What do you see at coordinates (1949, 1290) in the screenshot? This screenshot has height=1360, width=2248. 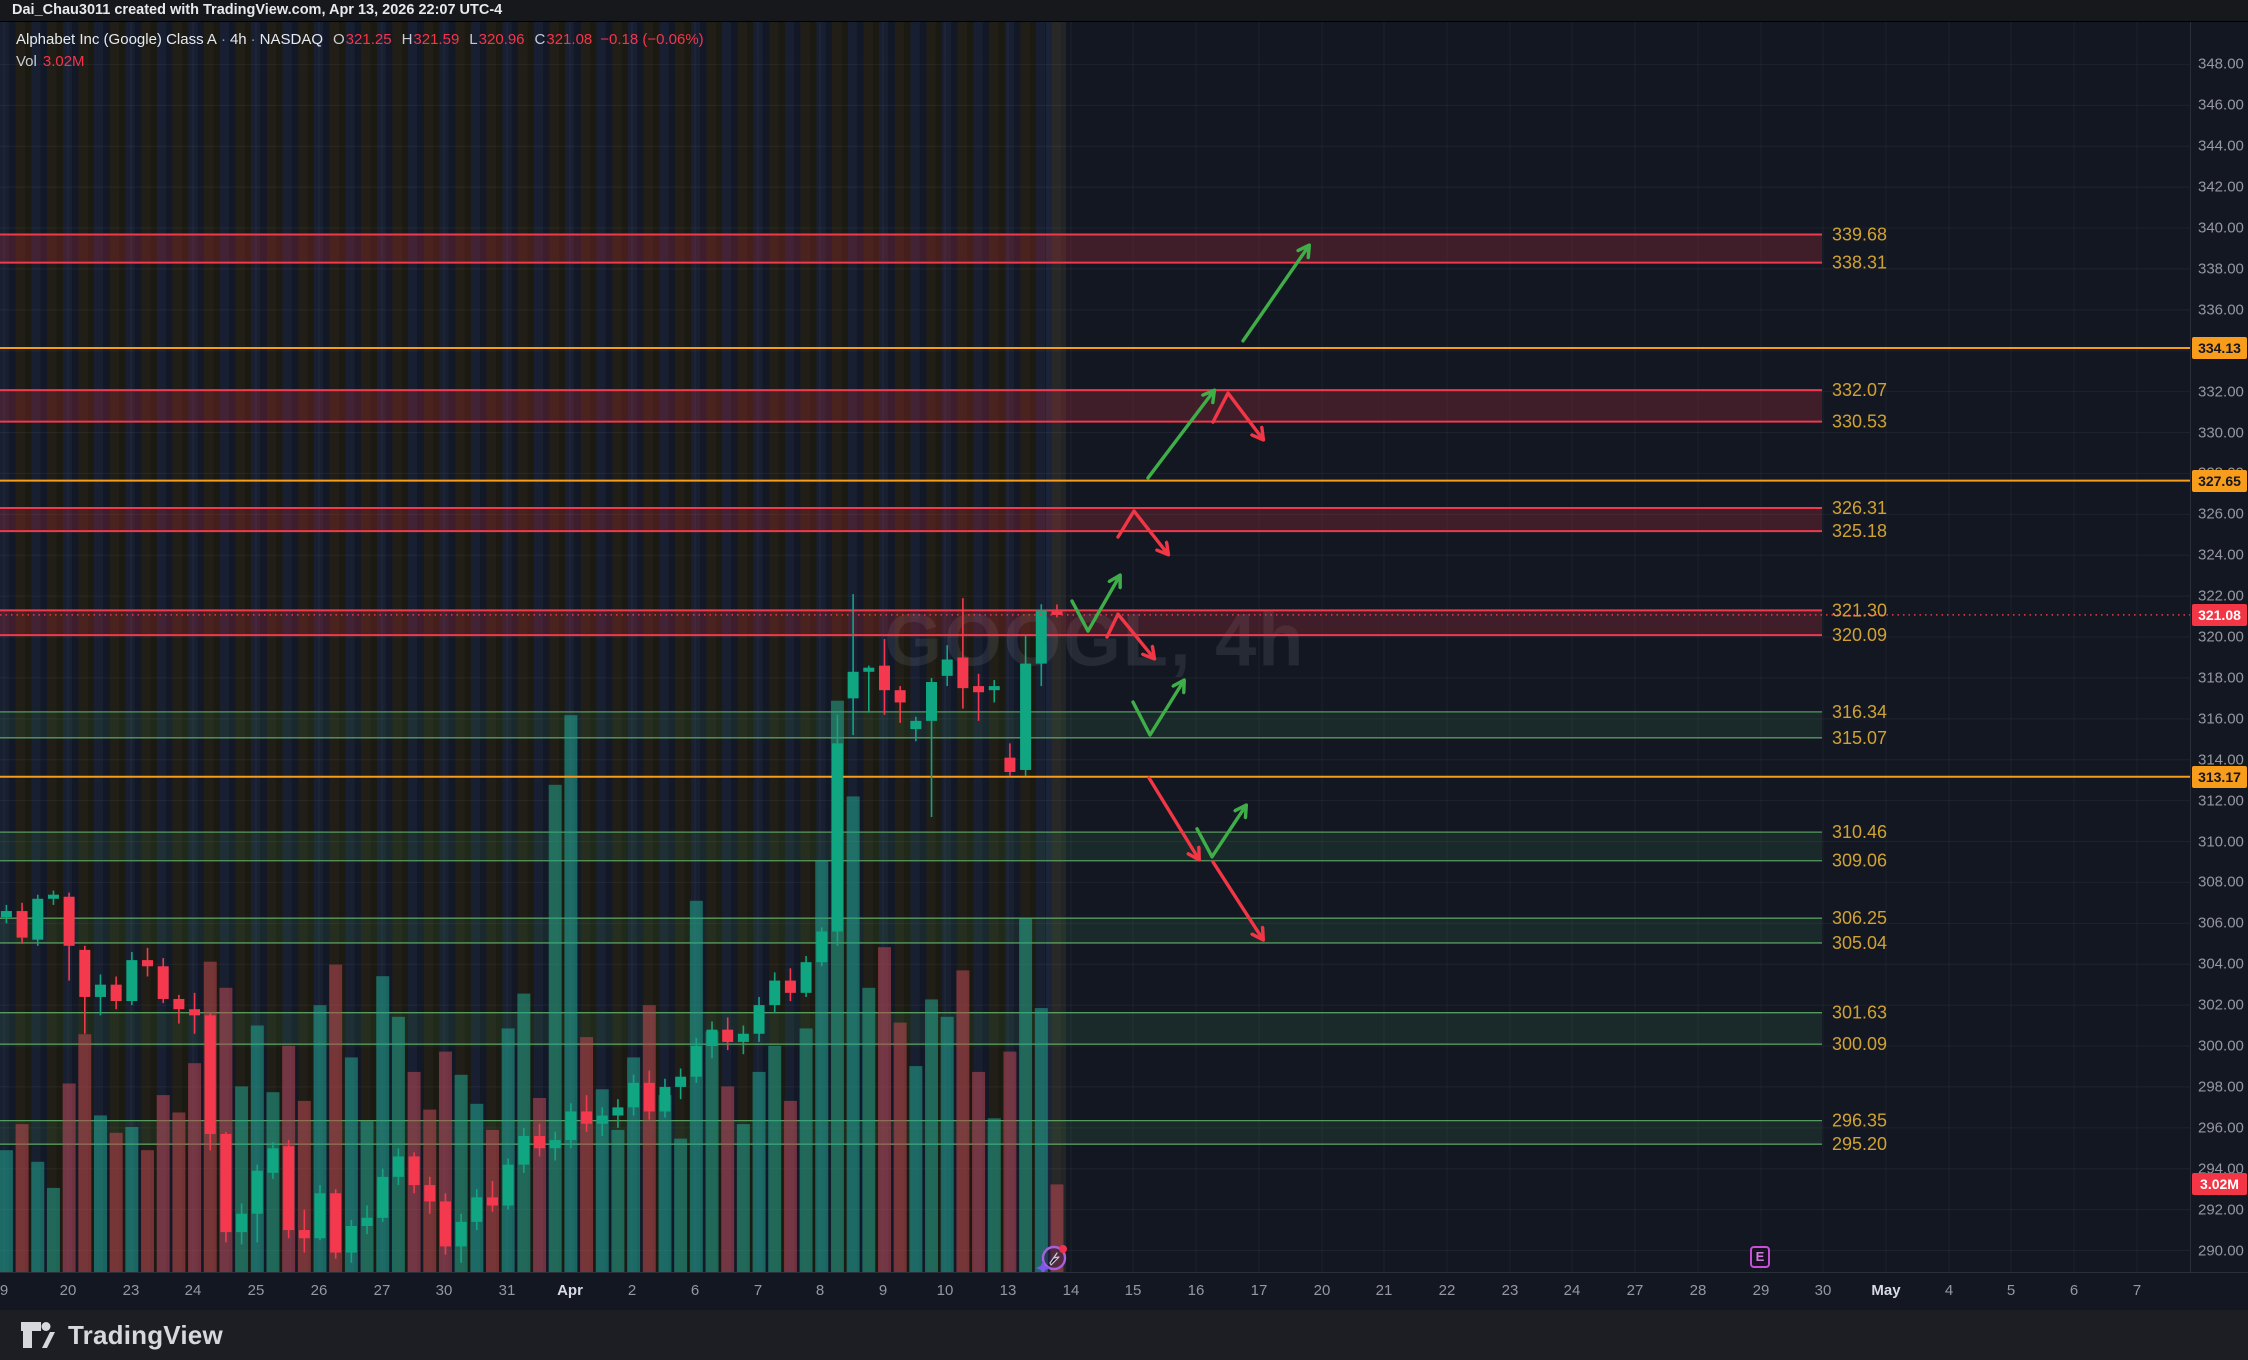 I see `time-tick: 4` at bounding box center [1949, 1290].